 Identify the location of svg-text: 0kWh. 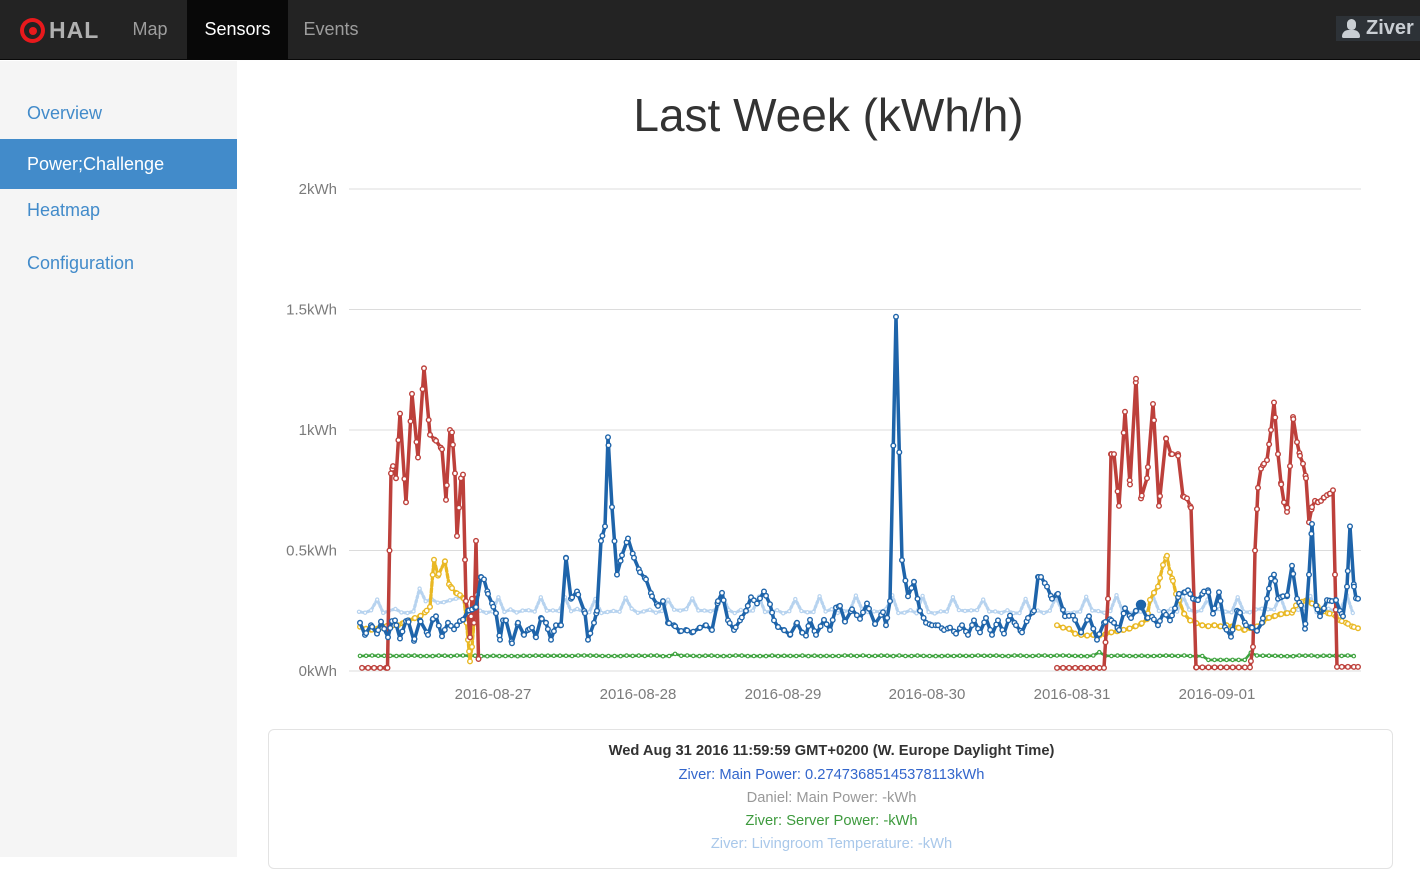
(318, 671).